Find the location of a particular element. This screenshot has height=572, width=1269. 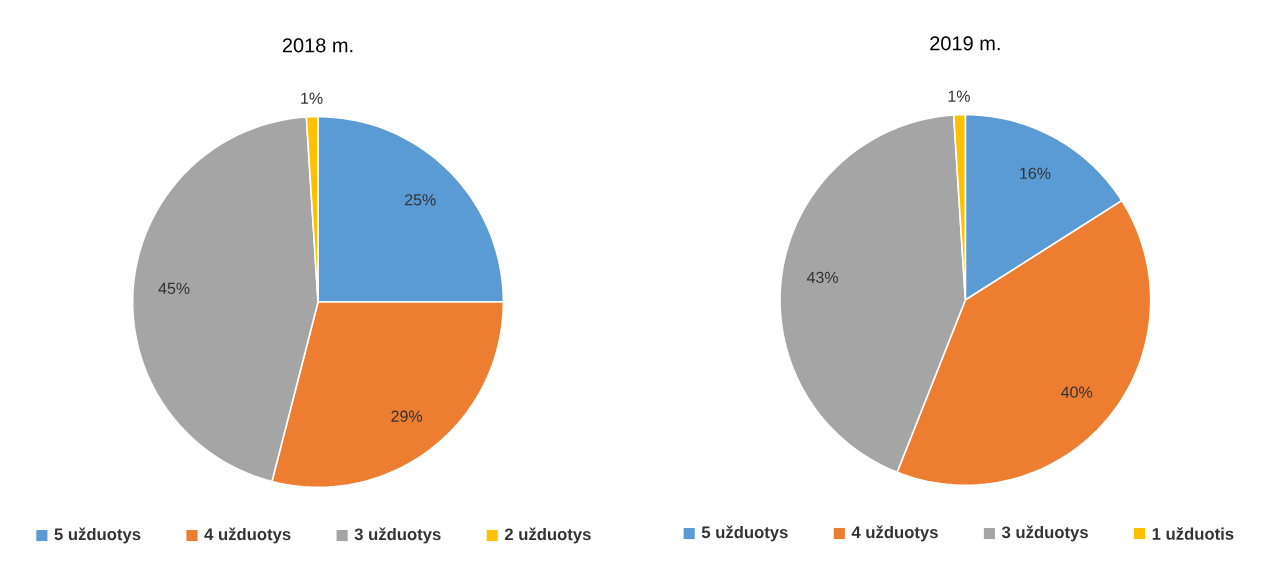

data-label: 43% is located at coordinates (822, 277).